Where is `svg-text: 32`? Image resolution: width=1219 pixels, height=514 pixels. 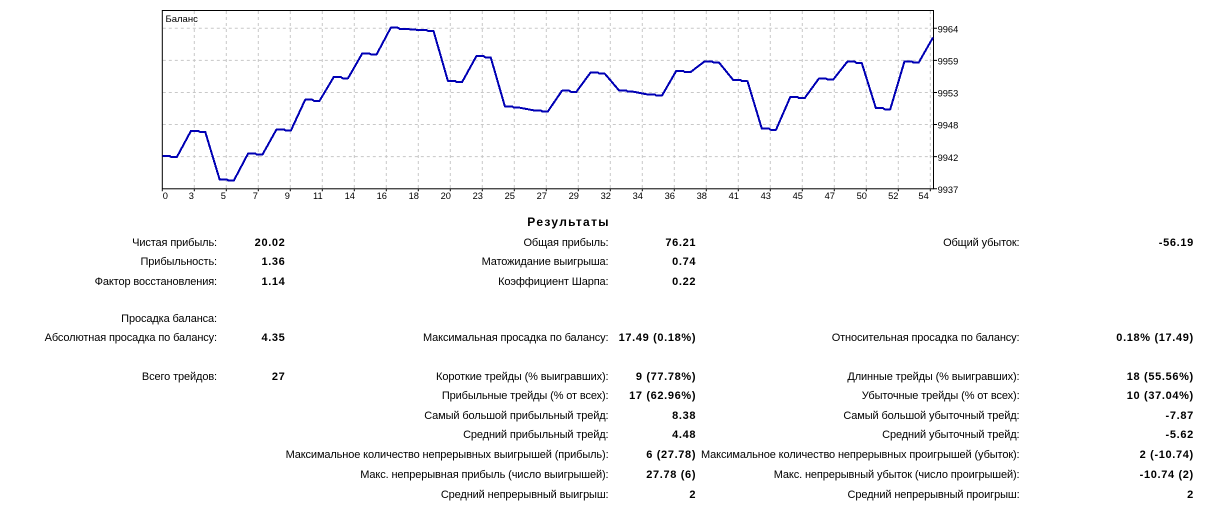
svg-text: 32 is located at coordinates (606, 196).